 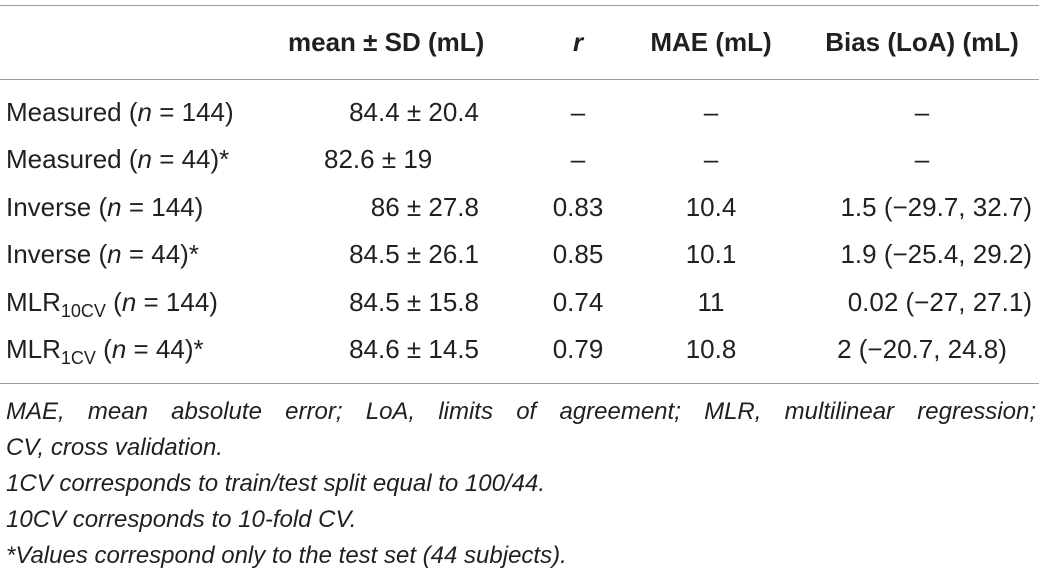 I want to click on footnote-abbreviations-cont: CV, cross validation., so click(x=114, y=447).